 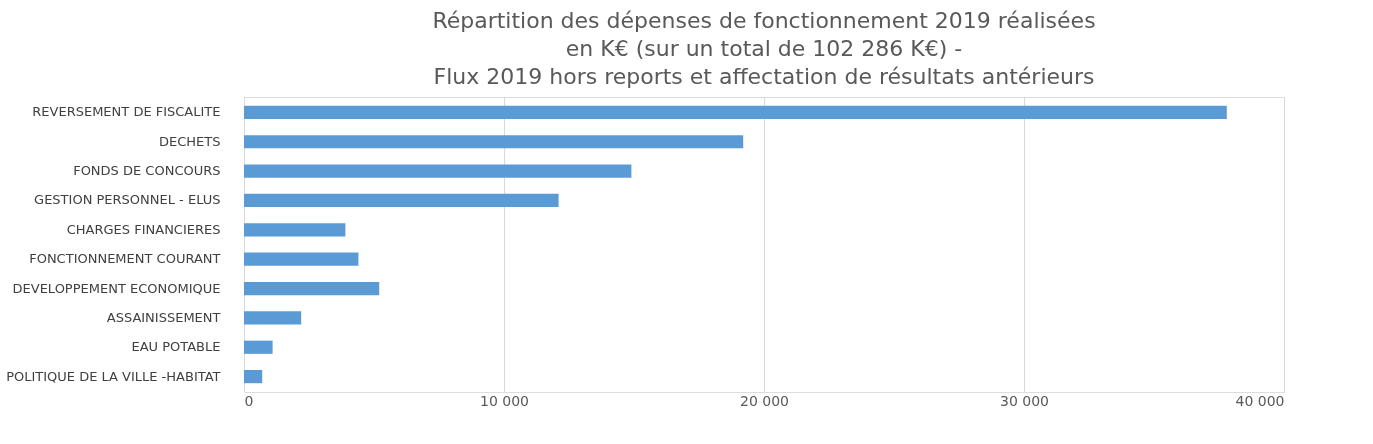 What do you see at coordinates (125, 259) in the screenshot?
I see `y-tick-label: FONCTIONNEMENT COURANT` at bounding box center [125, 259].